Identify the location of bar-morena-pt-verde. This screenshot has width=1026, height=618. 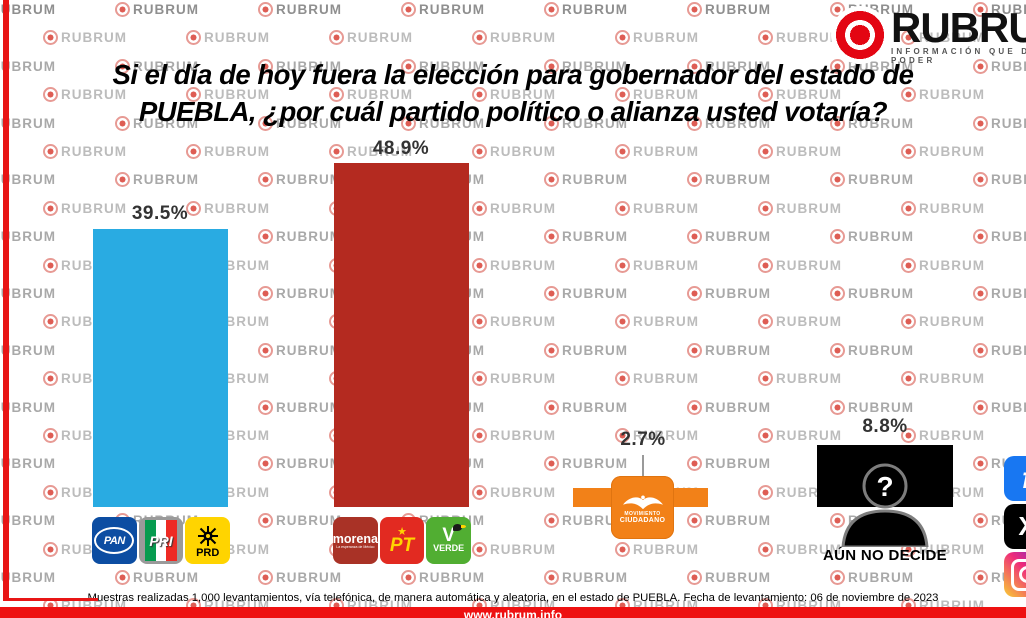
(401, 335).